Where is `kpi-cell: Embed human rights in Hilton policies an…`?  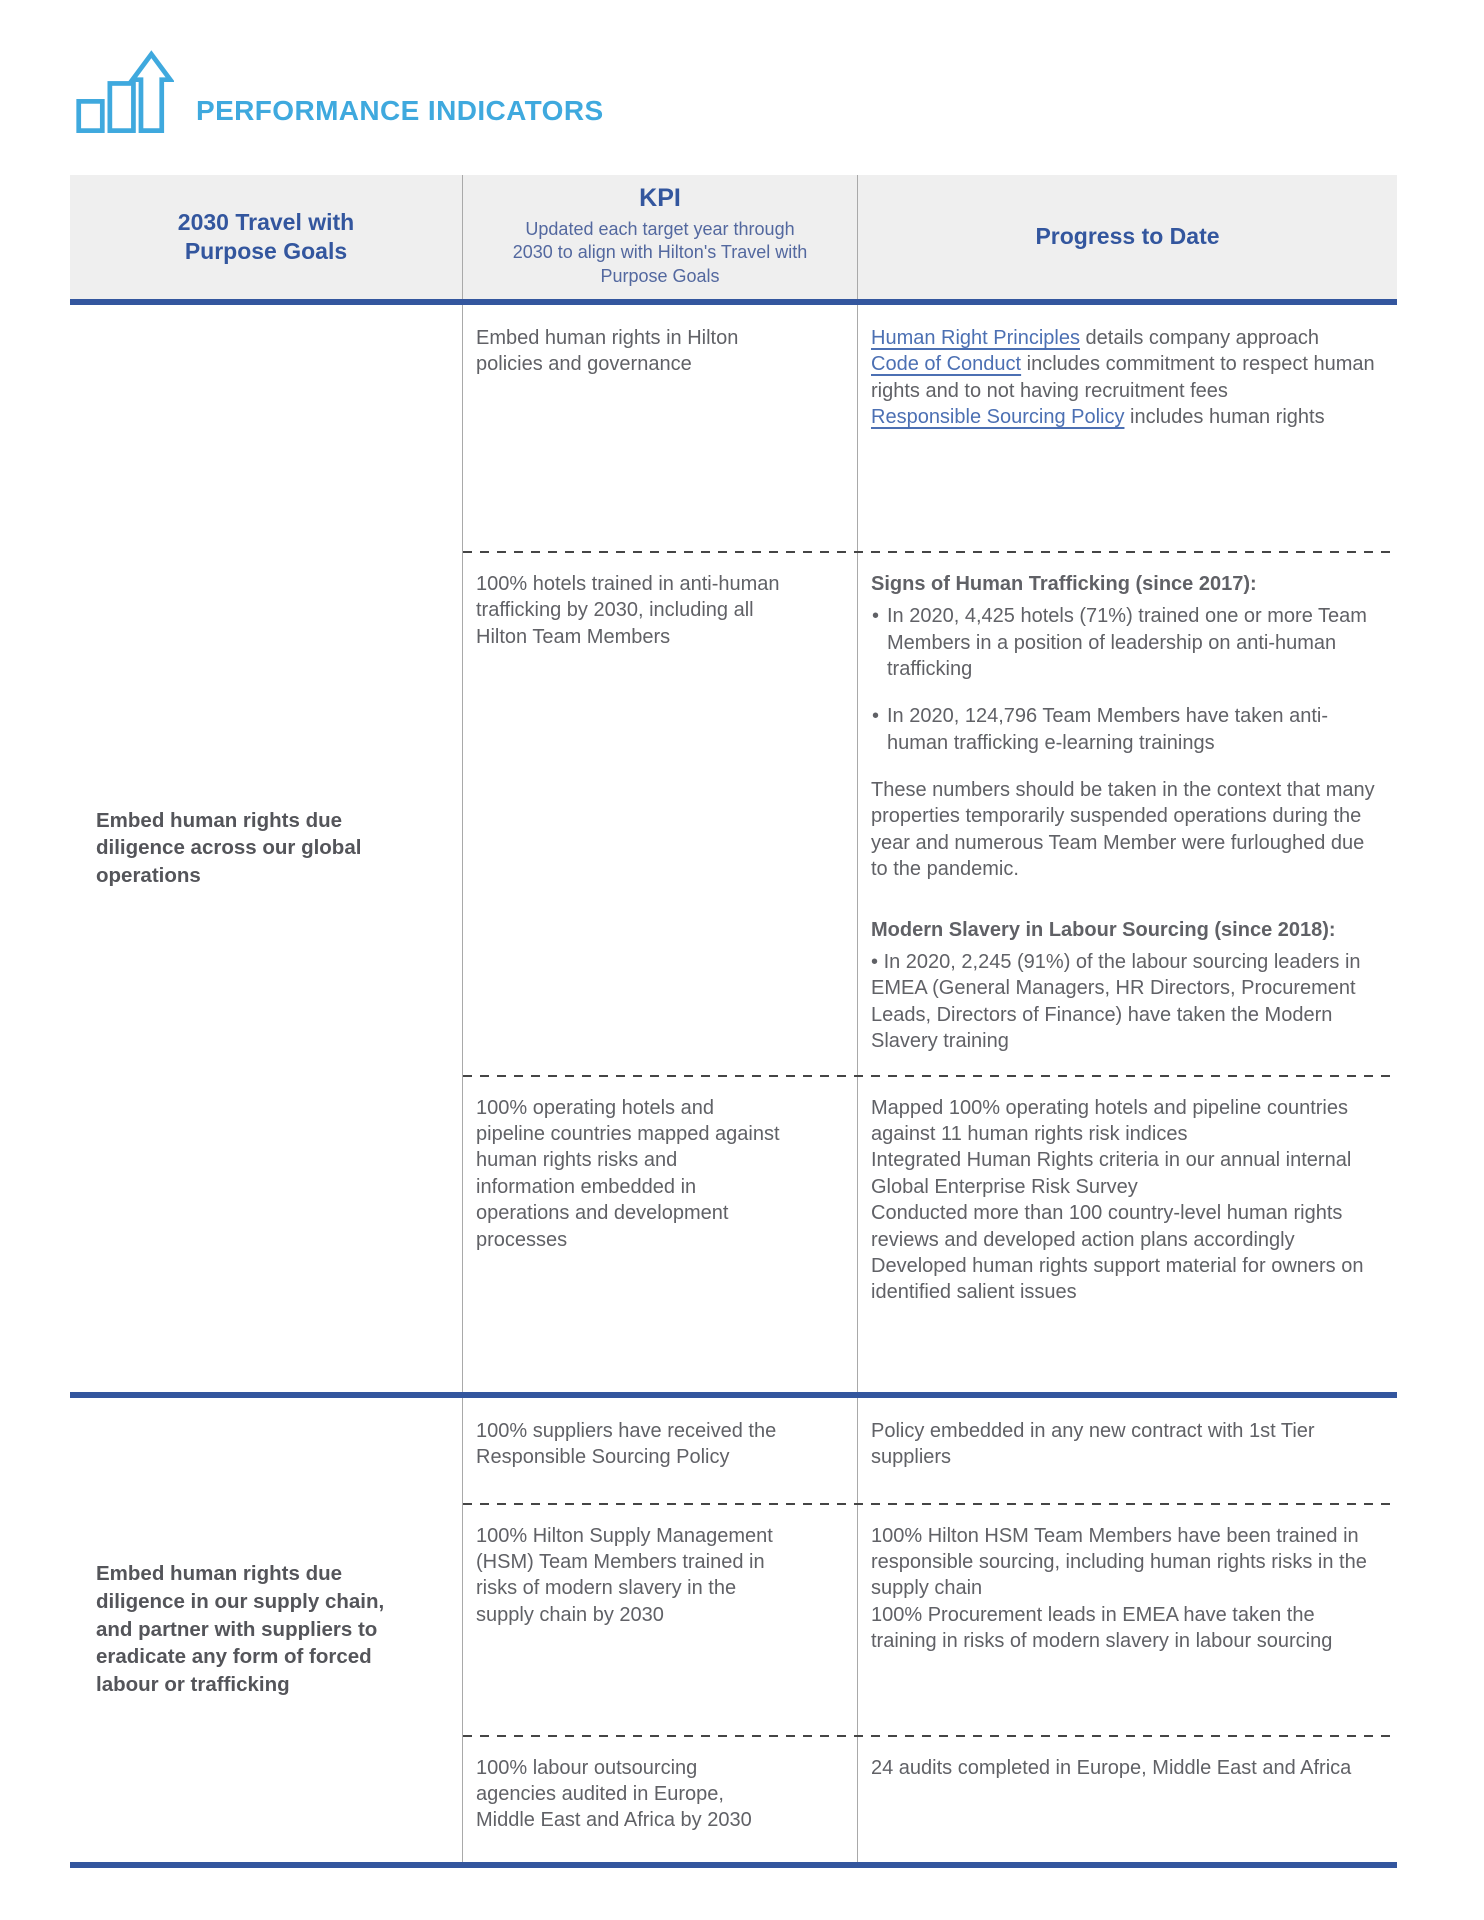
kpi-cell: Embed human rights in Hilton policies an… is located at coordinates (660, 427).